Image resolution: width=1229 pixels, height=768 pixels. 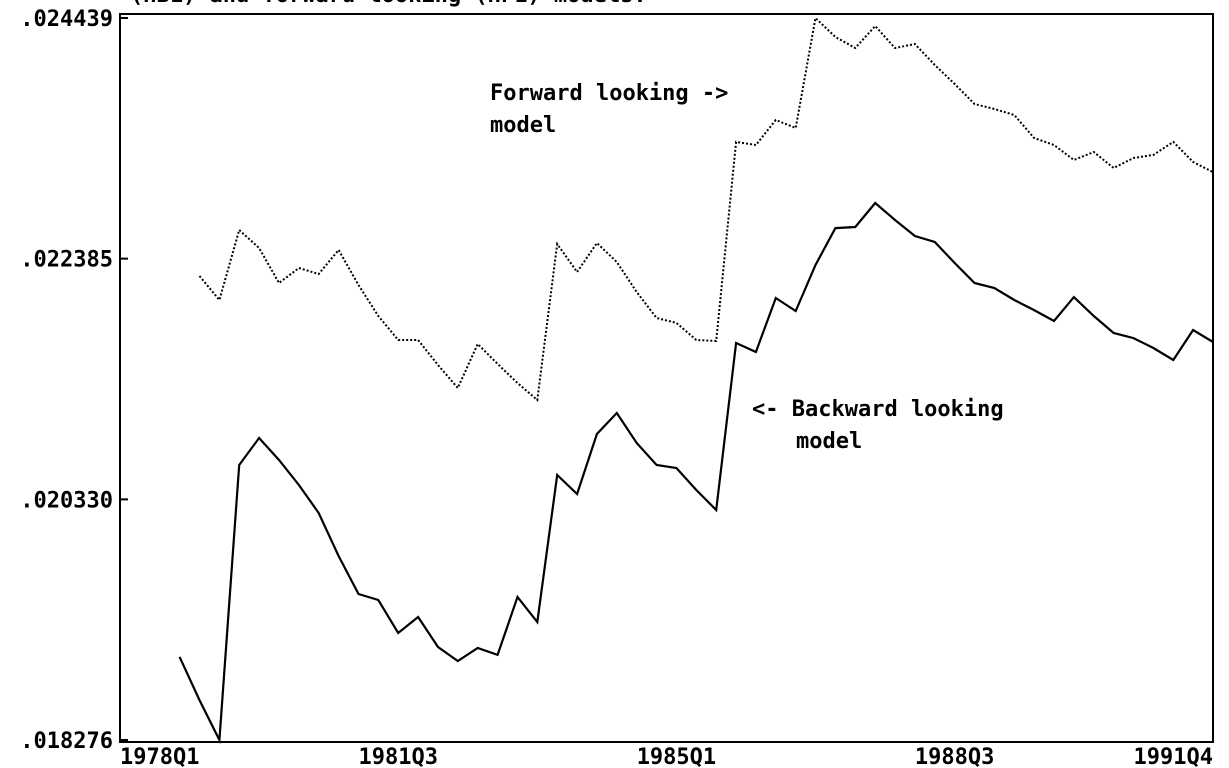 What do you see at coordinates (397, 756) in the screenshot?
I see `x-tick-label: 1981Q3` at bounding box center [397, 756].